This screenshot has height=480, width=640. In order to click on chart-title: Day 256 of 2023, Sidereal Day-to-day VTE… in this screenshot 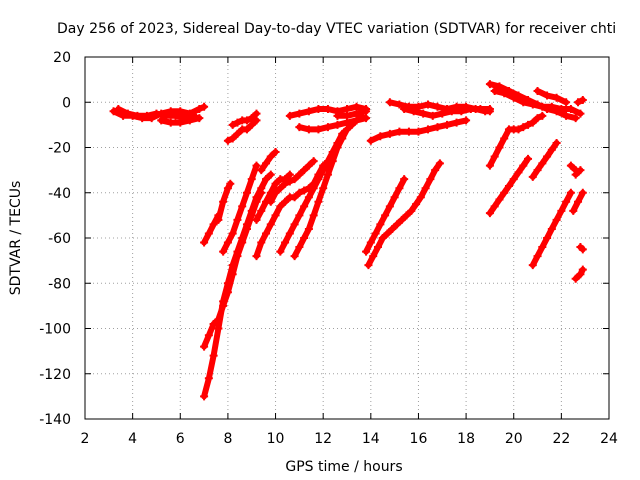, I will do `click(336, 29)`.